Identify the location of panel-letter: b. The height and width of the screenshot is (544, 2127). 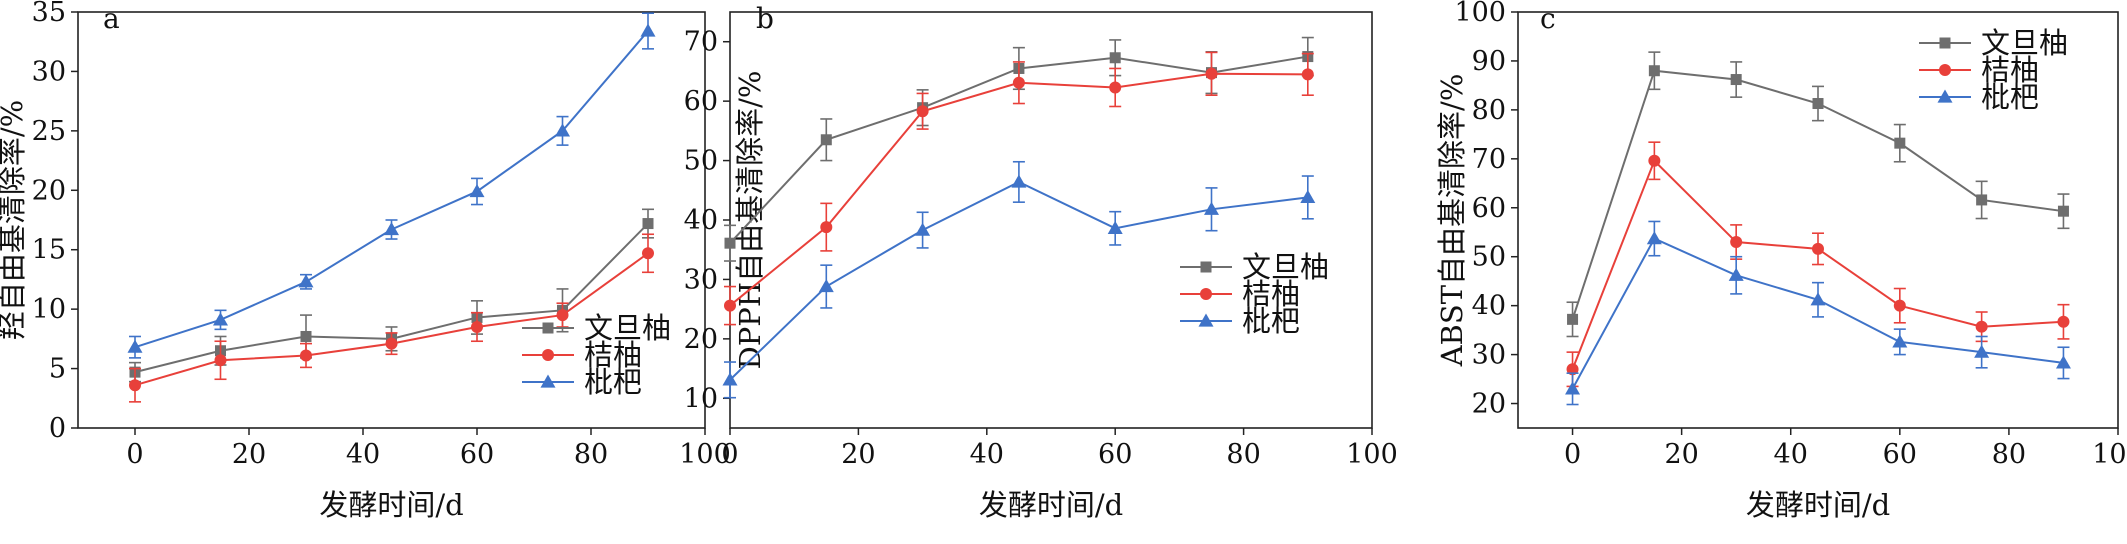
(765, 18).